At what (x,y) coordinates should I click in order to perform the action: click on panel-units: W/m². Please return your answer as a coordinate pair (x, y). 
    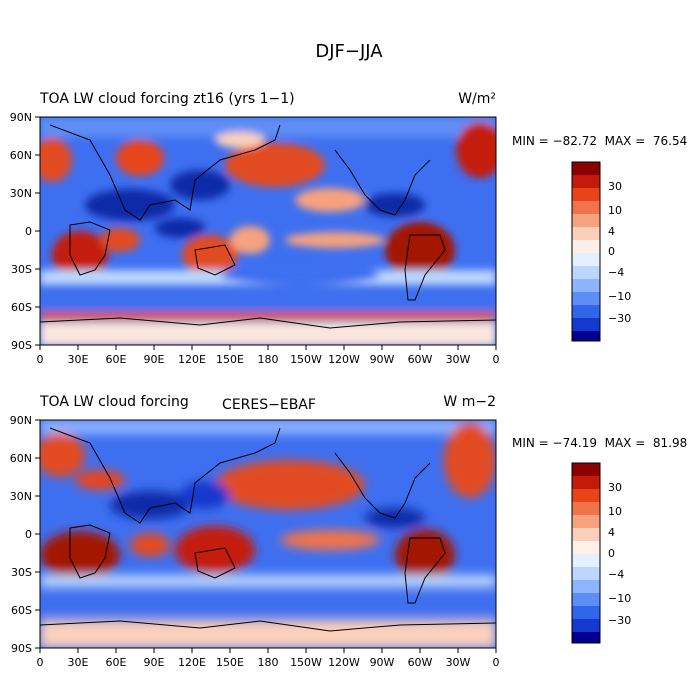
    Looking at the image, I should click on (477, 99).